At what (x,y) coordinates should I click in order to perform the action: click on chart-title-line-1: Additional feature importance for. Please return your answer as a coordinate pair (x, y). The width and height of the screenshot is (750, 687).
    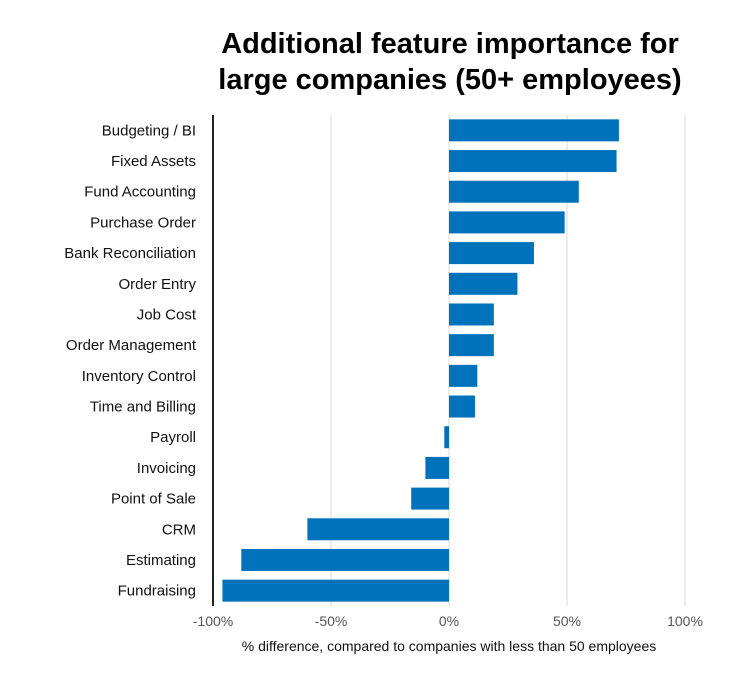
    Looking at the image, I should click on (450, 44).